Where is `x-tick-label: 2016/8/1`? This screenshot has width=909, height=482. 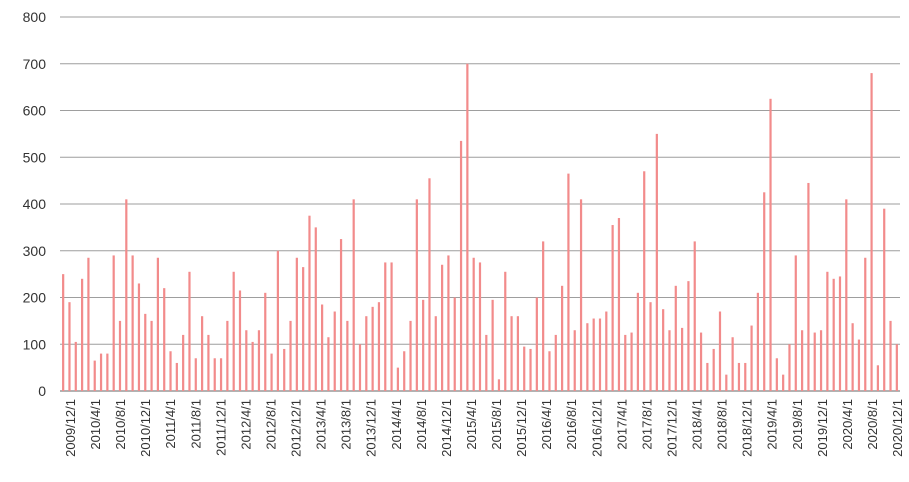 x-tick-label: 2016/8/1 is located at coordinates (571, 424).